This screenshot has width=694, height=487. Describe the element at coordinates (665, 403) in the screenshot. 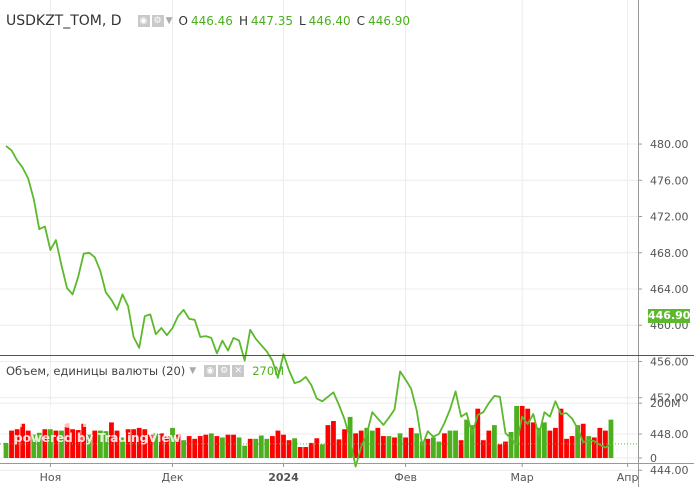

I see `volume-tick-label: 200M` at that location.